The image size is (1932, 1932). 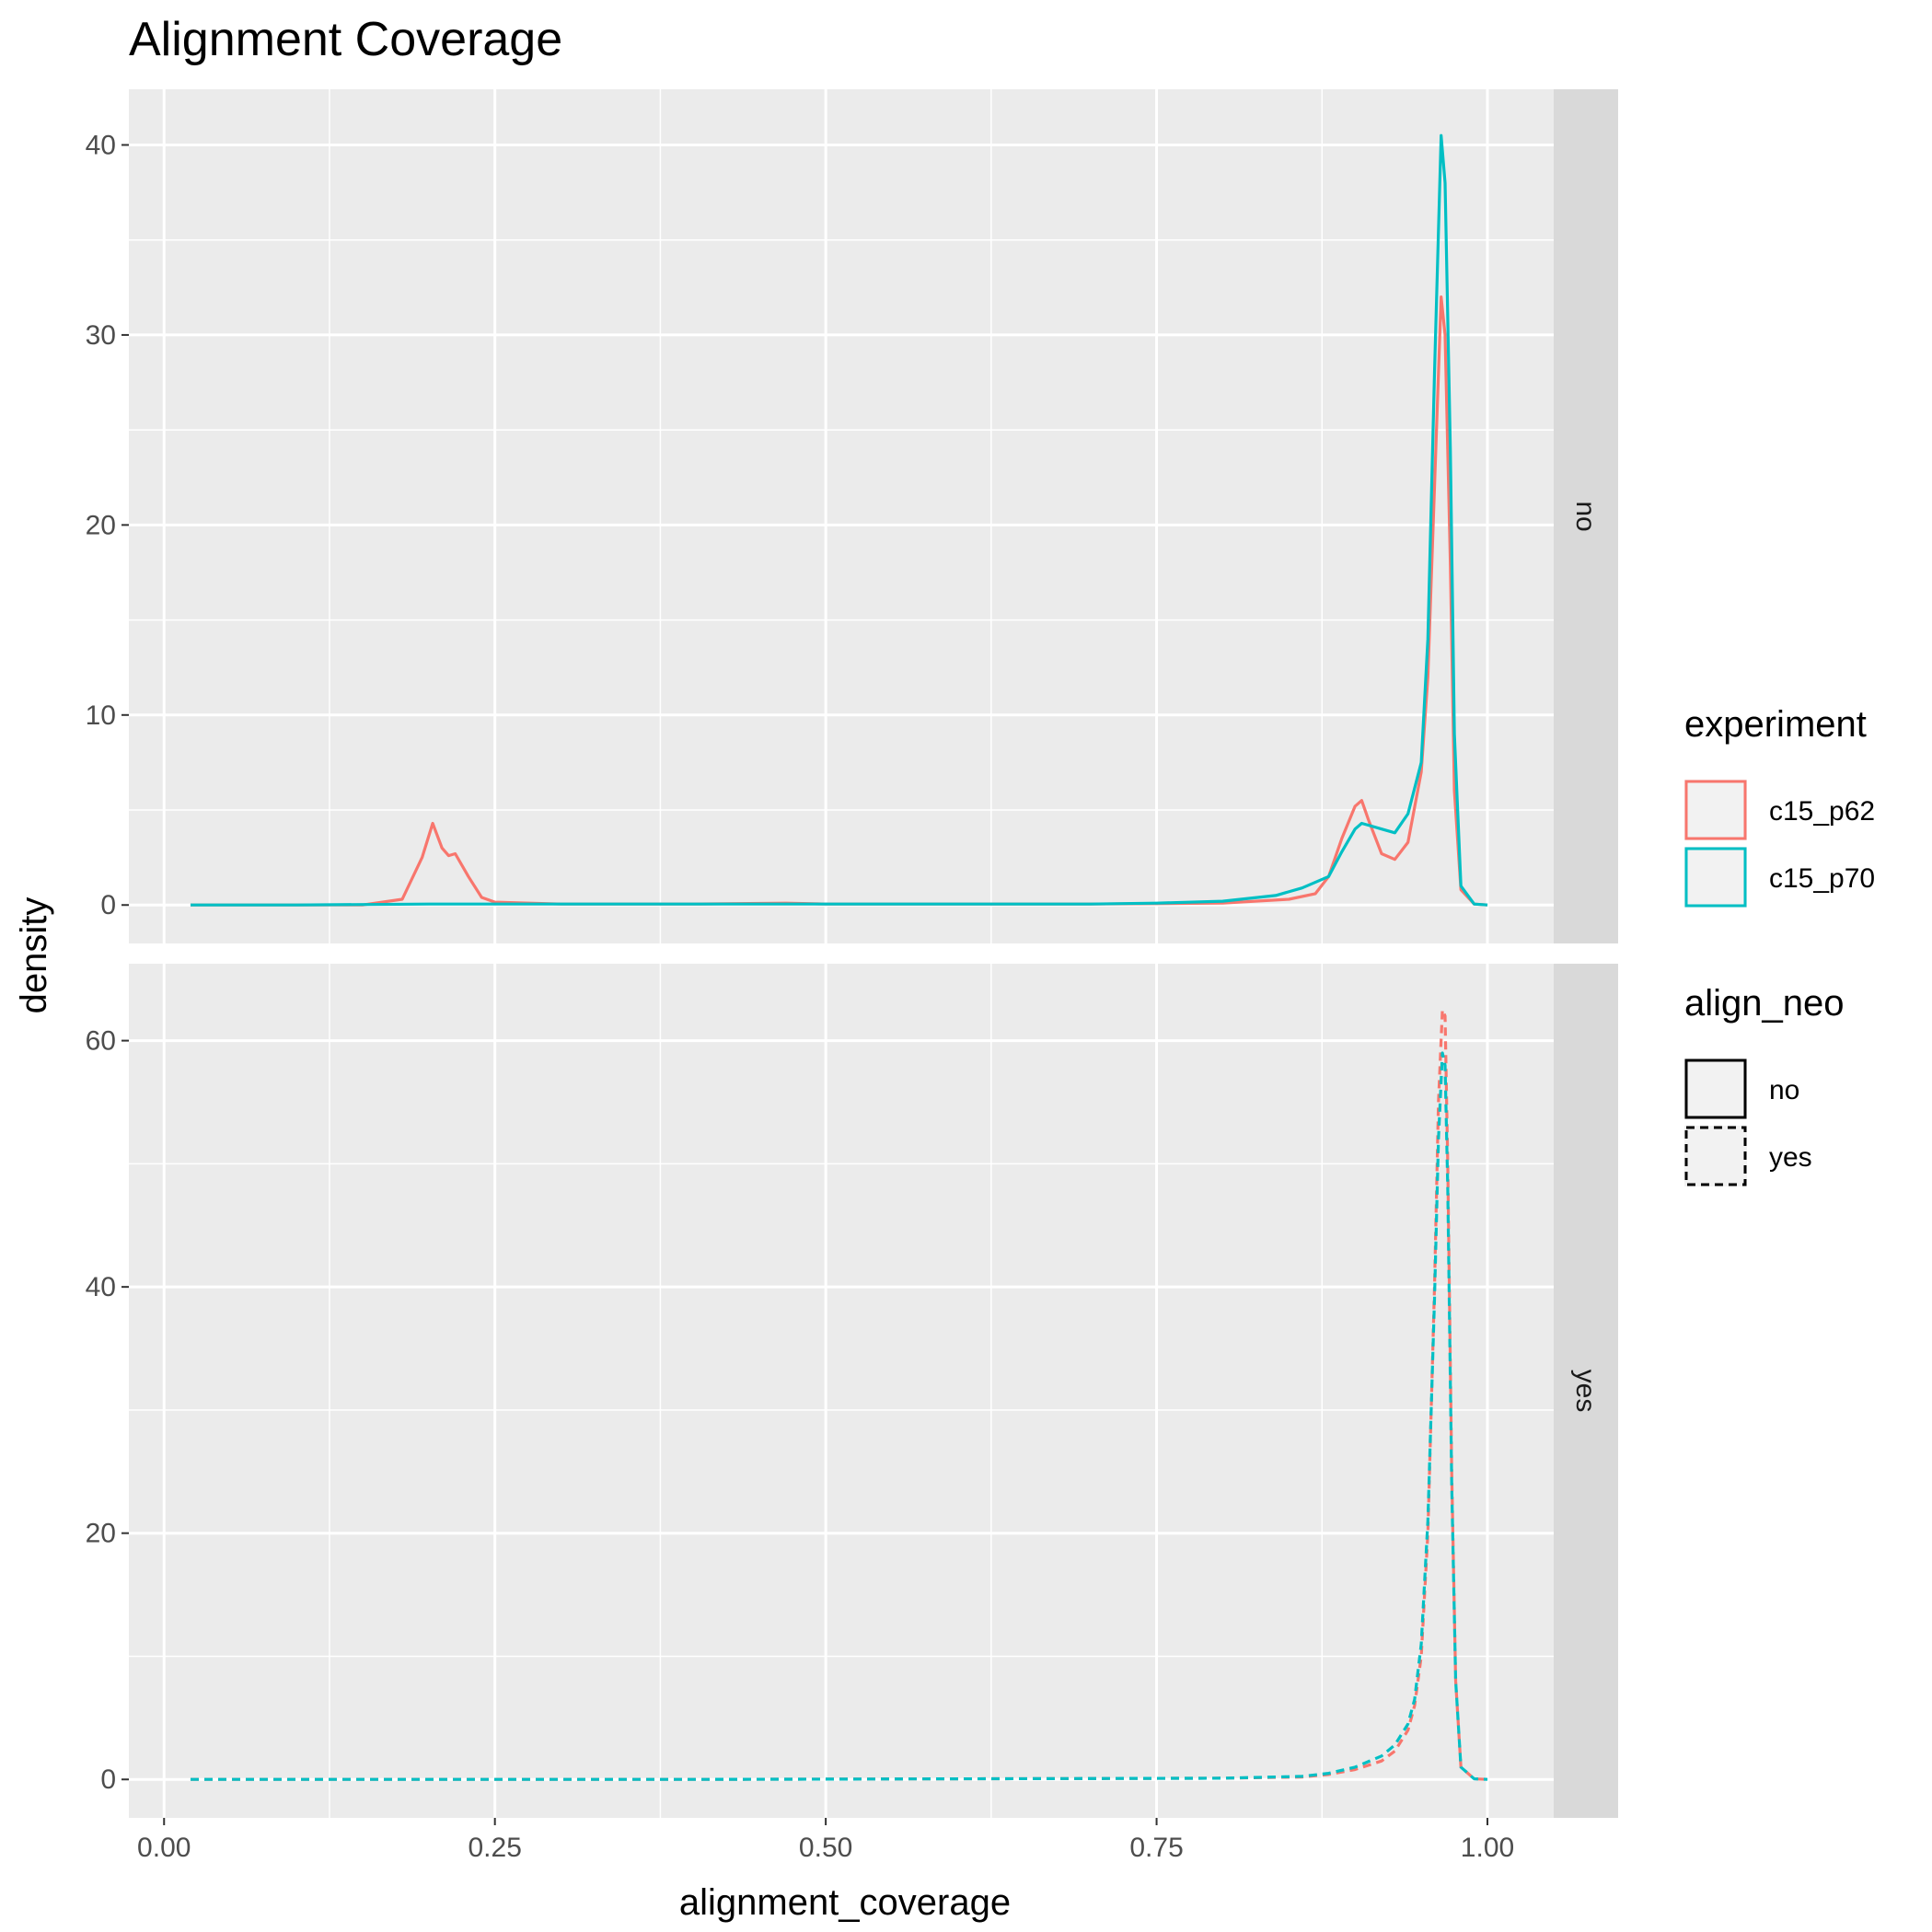 I want to click on legend-experiment: experiment c15_p62 c15_p70, so click(x=1780, y=806).